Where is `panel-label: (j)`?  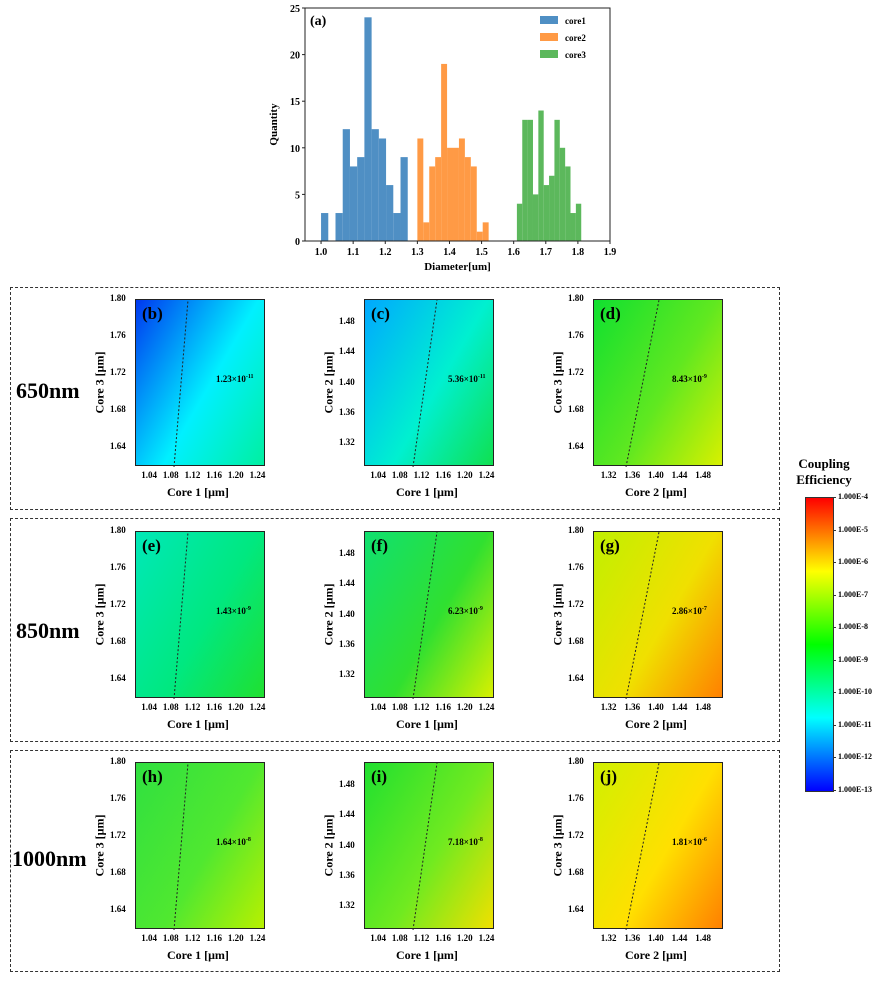
panel-label: (j) is located at coordinates (608, 776).